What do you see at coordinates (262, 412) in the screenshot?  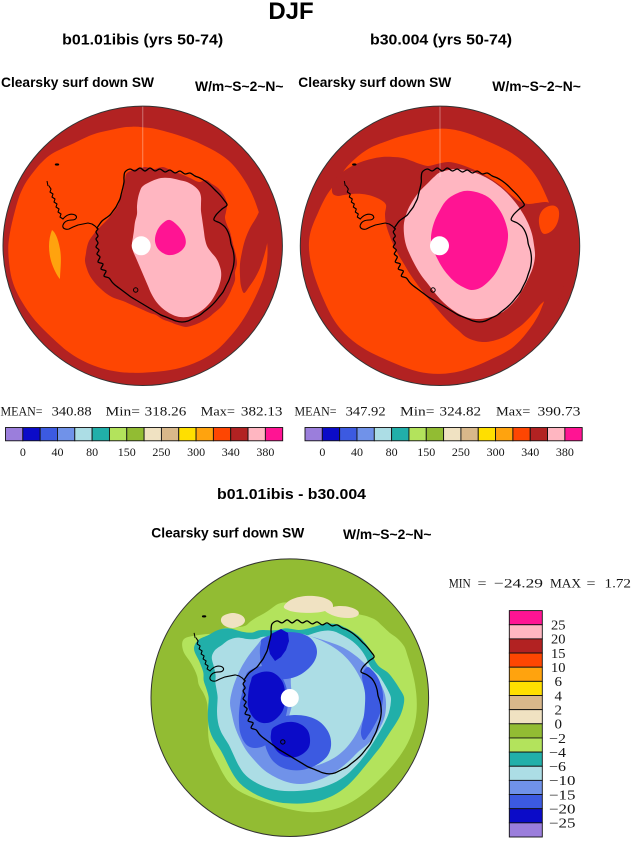 I see `svg-text: 382.13` at bounding box center [262, 412].